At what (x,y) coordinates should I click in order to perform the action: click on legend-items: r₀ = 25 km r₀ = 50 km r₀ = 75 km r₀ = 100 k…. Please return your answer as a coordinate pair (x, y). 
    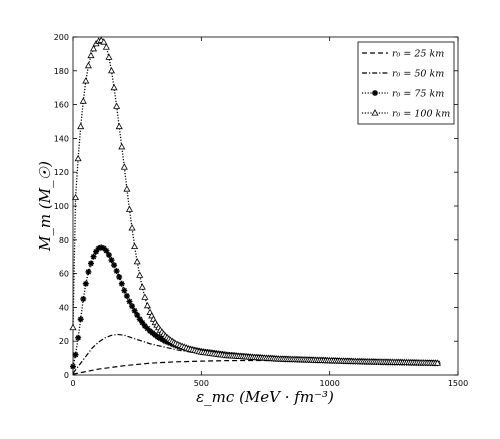
    Looking at the image, I should click on (406, 84).